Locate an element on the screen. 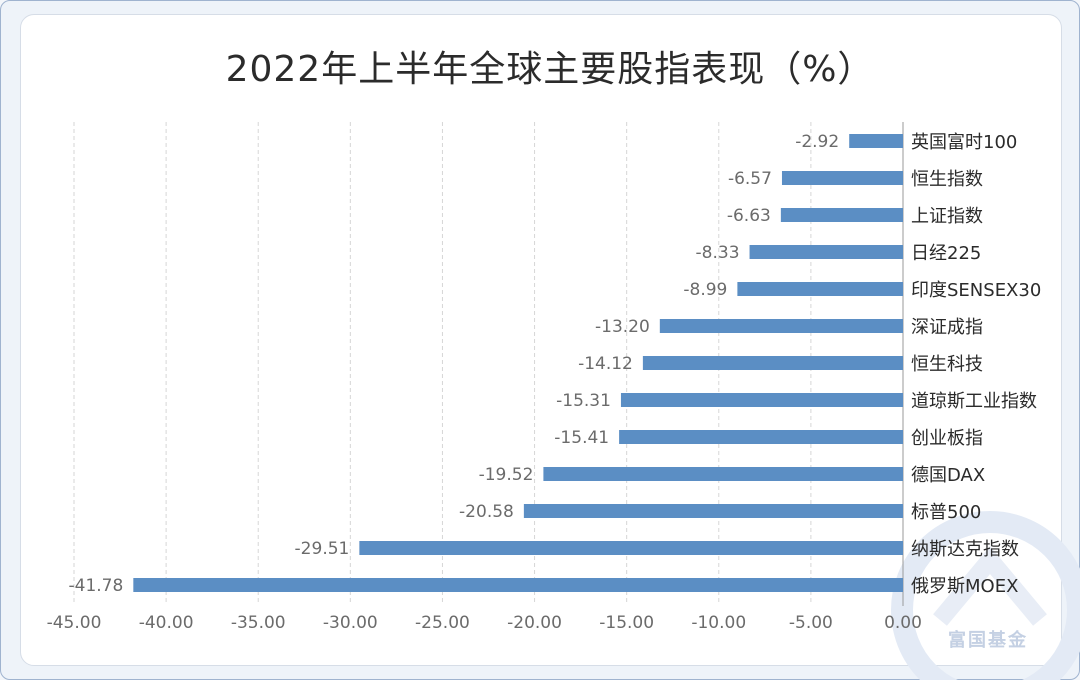  category-label: 标普500 is located at coordinates (946, 512).